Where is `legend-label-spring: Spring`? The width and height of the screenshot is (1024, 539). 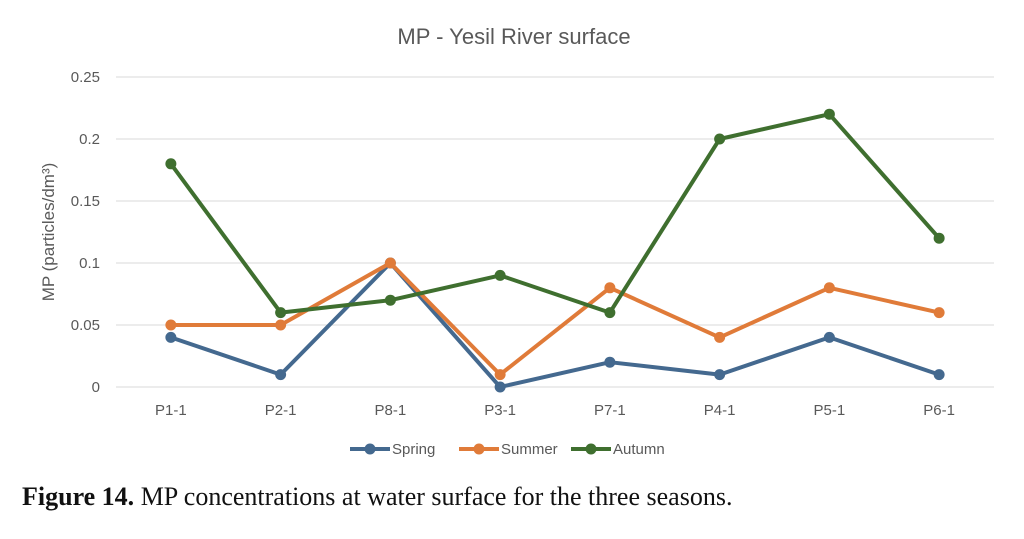
legend-label-spring: Spring is located at coordinates (413, 449).